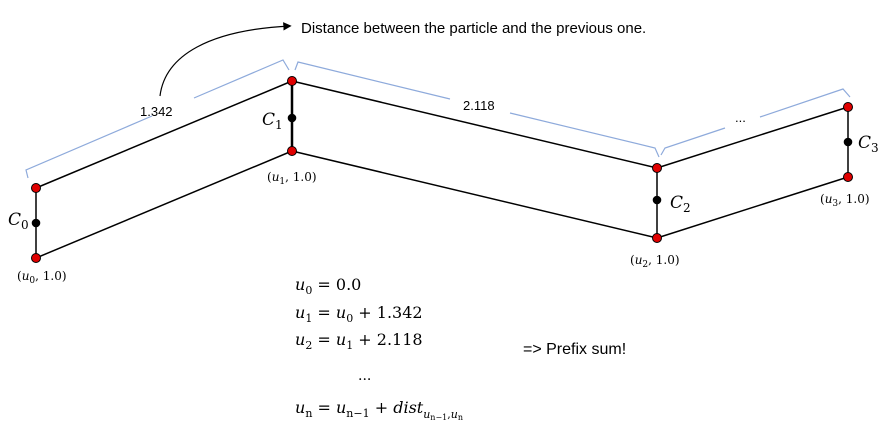 The height and width of the screenshot is (437, 892). What do you see at coordinates (42, 277) in the screenshot?
I see `coord-label-0: (u0, 1.0)` at bounding box center [42, 277].